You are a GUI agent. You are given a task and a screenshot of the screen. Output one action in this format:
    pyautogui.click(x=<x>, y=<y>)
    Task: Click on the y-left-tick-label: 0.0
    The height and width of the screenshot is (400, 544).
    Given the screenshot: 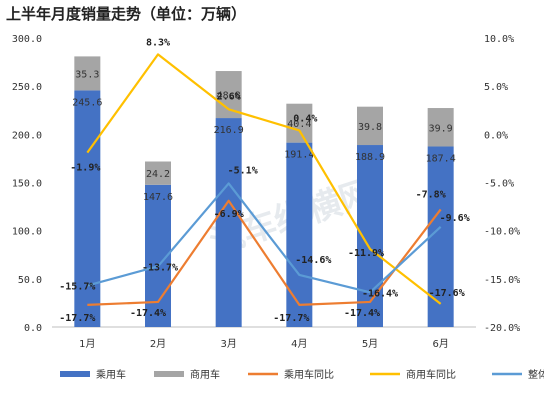 What is the action you would take?
    pyautogui.click(x=33, y=328)
    